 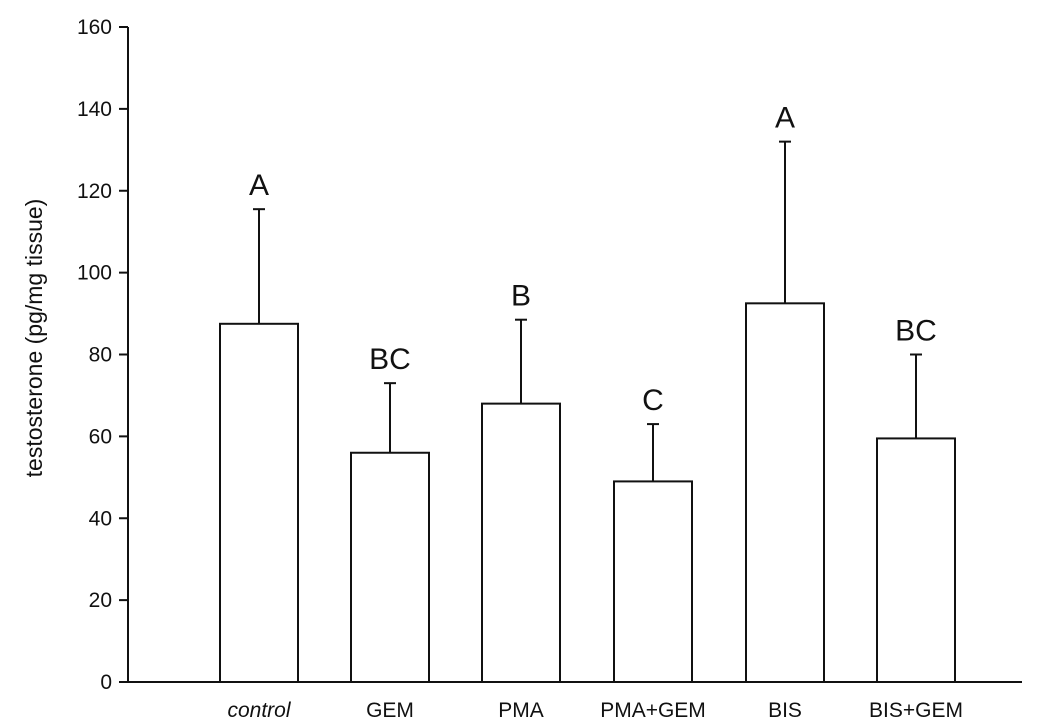 What do you see at coordinates (100, 436) in the screenshot?
I see `y-tick-label: 60` at bounding box center [100, 436].